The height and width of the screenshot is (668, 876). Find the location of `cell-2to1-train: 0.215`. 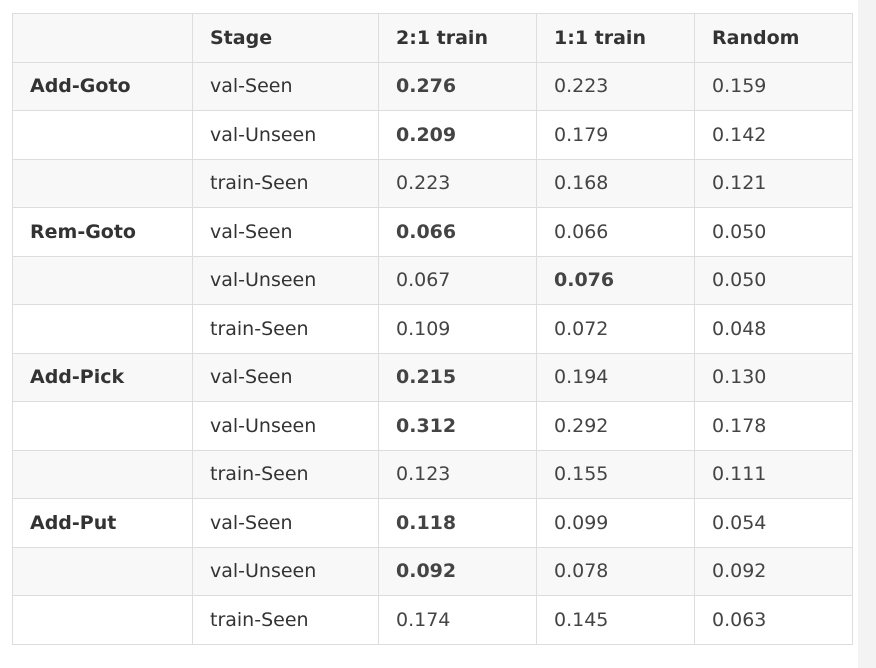

cell-2to1-train: 0.215 is located at coordinates (457, 377).